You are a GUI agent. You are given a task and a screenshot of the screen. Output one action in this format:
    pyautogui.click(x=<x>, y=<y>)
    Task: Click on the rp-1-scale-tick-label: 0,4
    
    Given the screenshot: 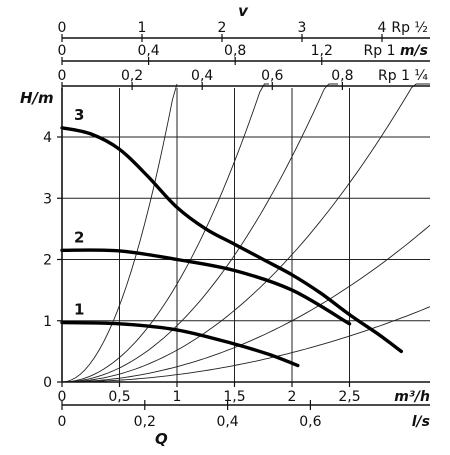 What is the action you would take?
    pyautogui.click(x=148, y=51)
    